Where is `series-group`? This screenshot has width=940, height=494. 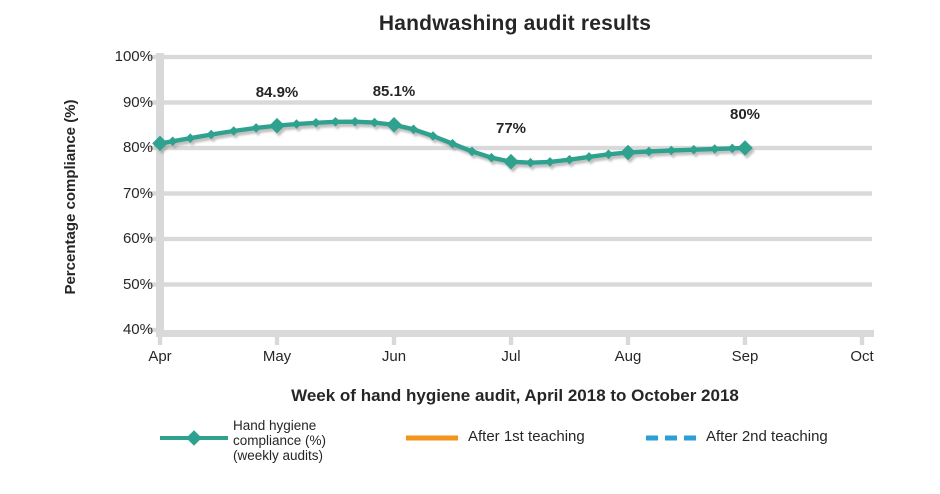
series-group is located at coordinates (452, 143).